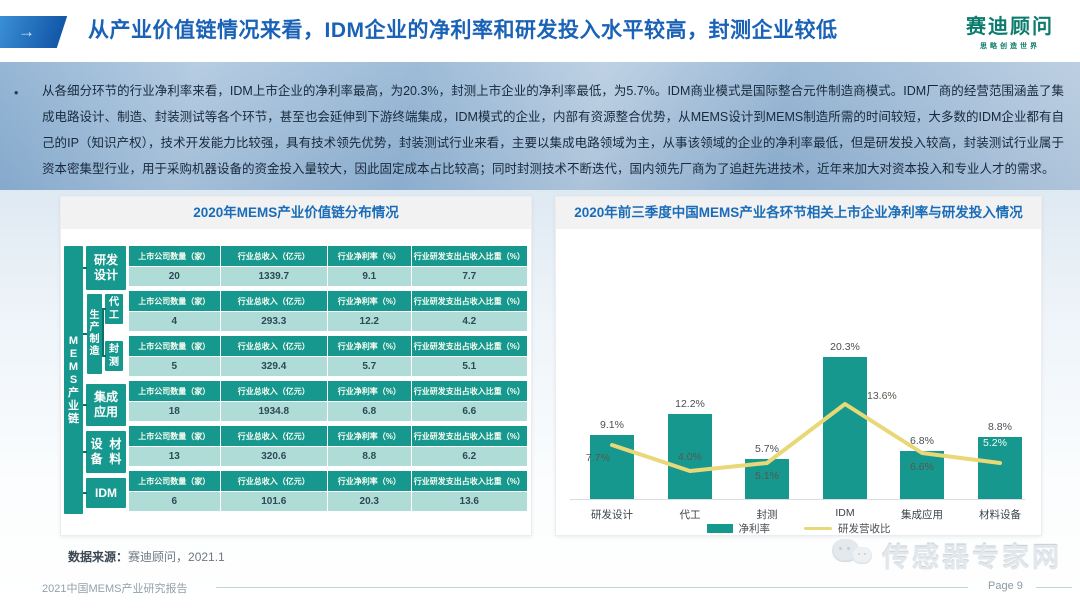  I want to click on category-label: 代工, so click(690, 515).